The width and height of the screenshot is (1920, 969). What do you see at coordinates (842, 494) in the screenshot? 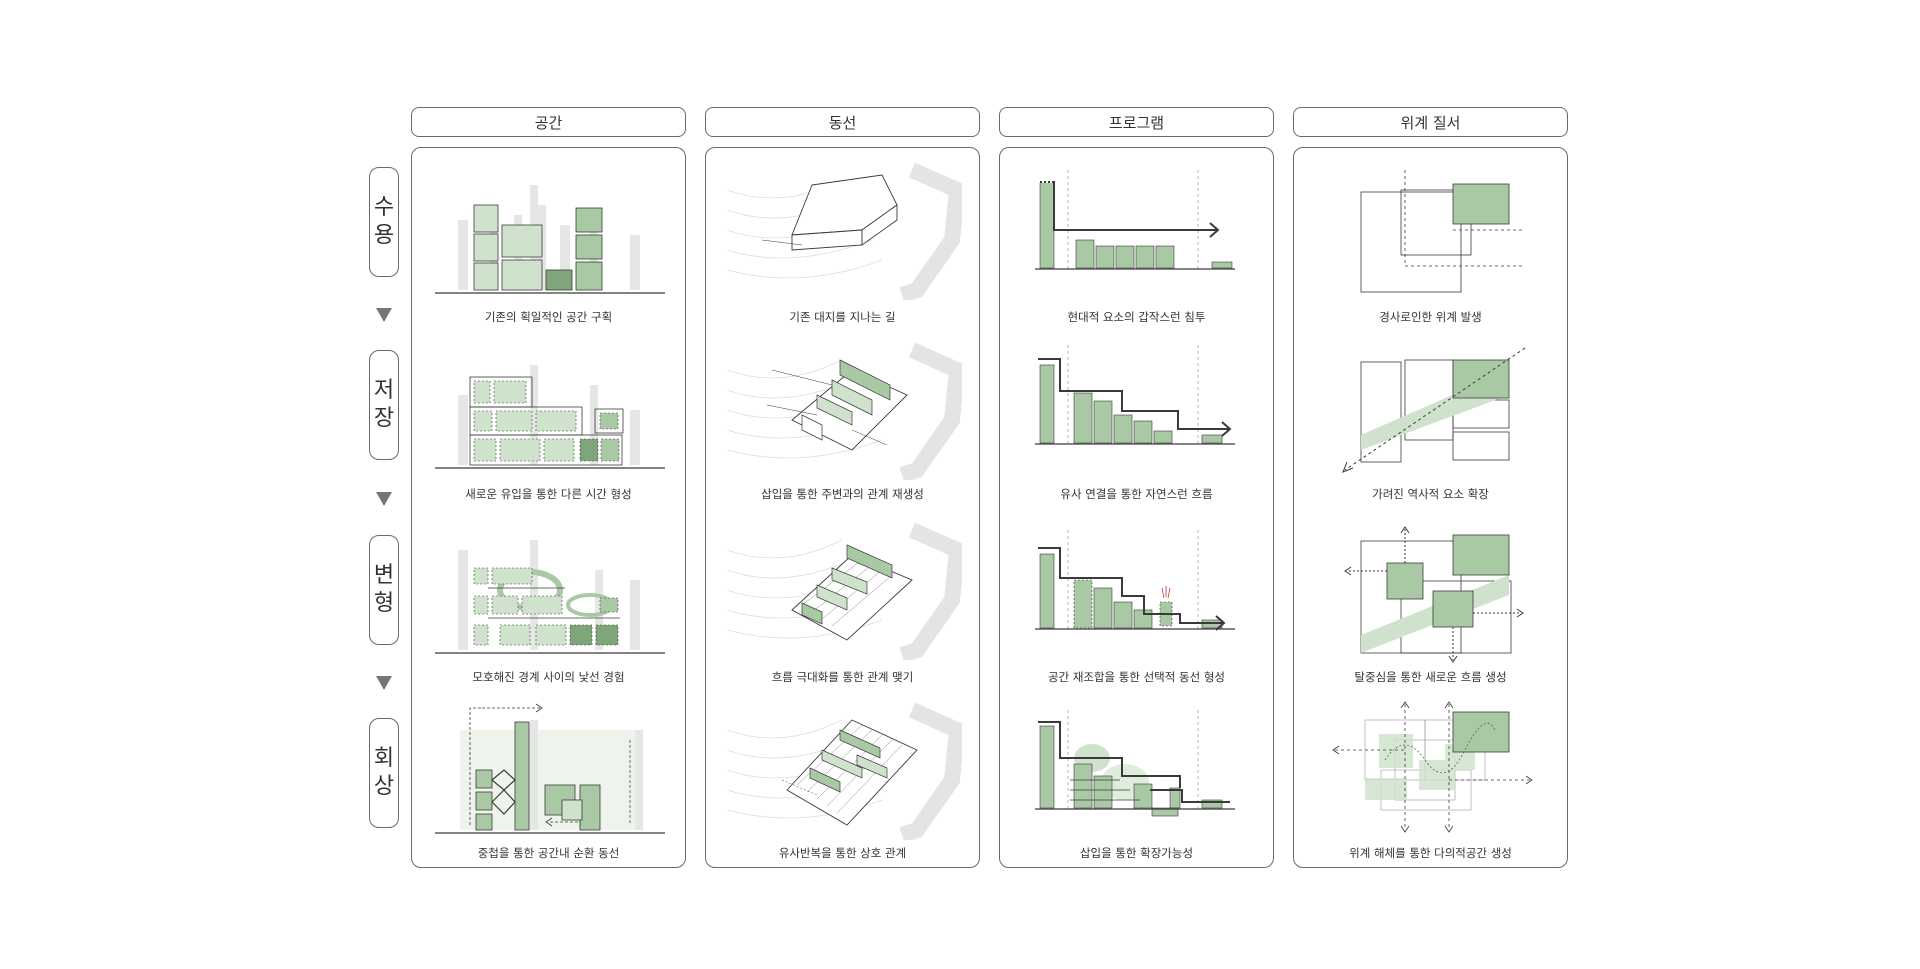
I see `caption-circulation-store: 삽입을 통한 주변과의 관계 재생성` at bounding box center [842, 494].